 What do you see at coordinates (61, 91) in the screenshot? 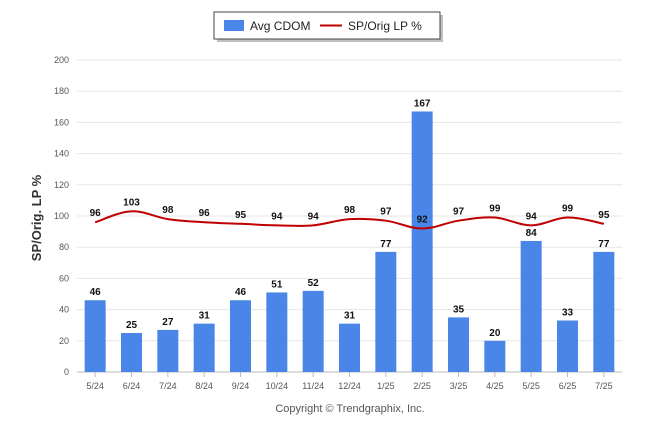
I see `y-tick-label: 180` at bounding box center [61, 91].